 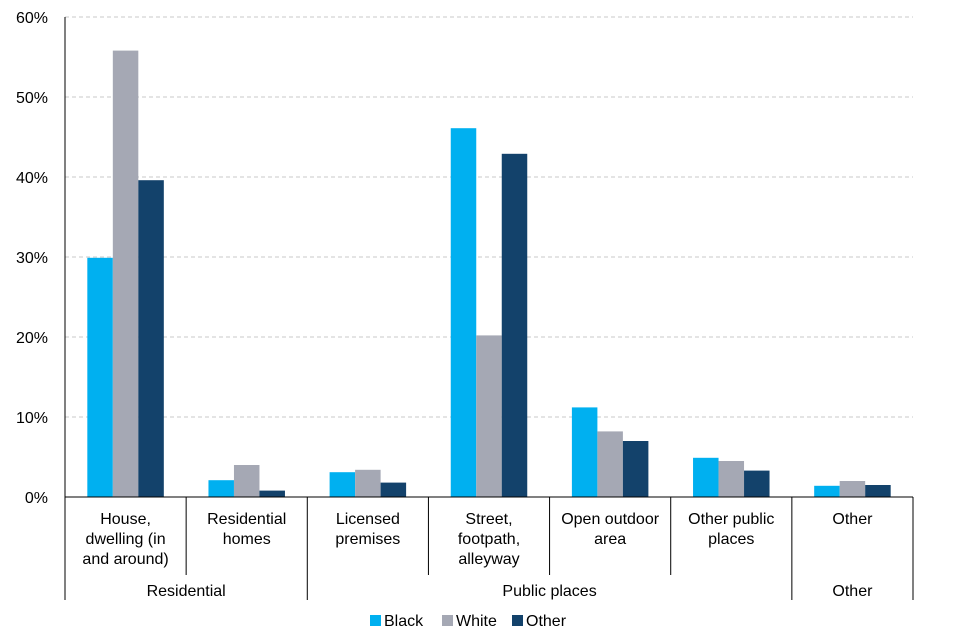 What do you see at coordinates (549, 591) in the screenshot?
I see `group-label: Public places` at bounding box center [549, 591].